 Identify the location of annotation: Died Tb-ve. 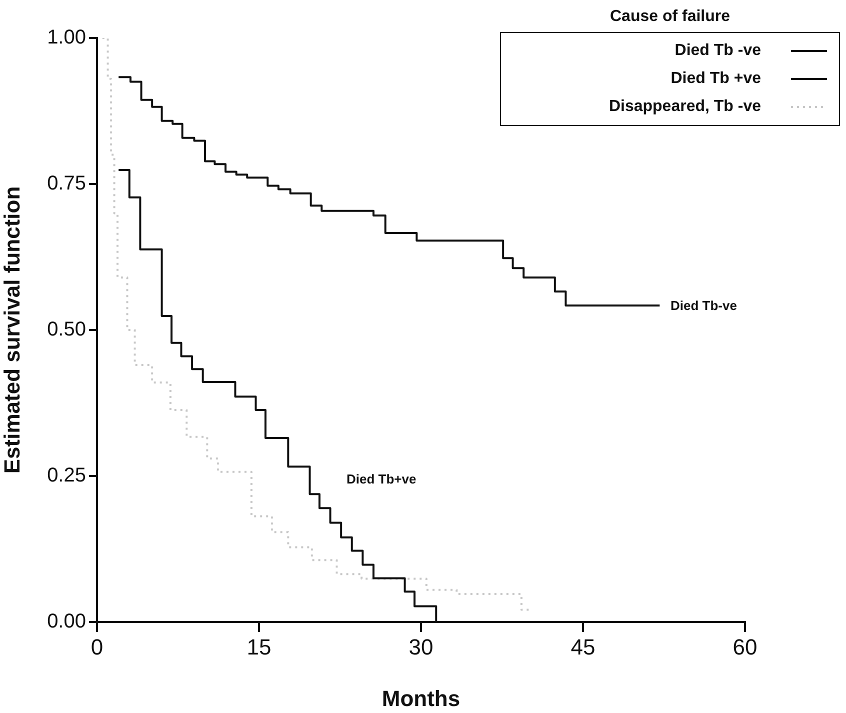
(703, 306).